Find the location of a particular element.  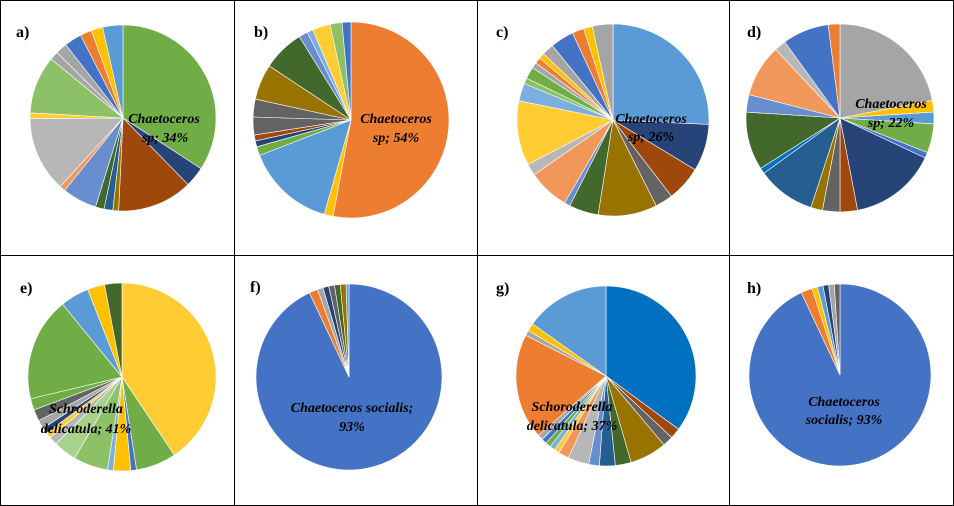

pie-panel-c: c) Chaetoceros sp; 26% is located at coordinates (603, 120).